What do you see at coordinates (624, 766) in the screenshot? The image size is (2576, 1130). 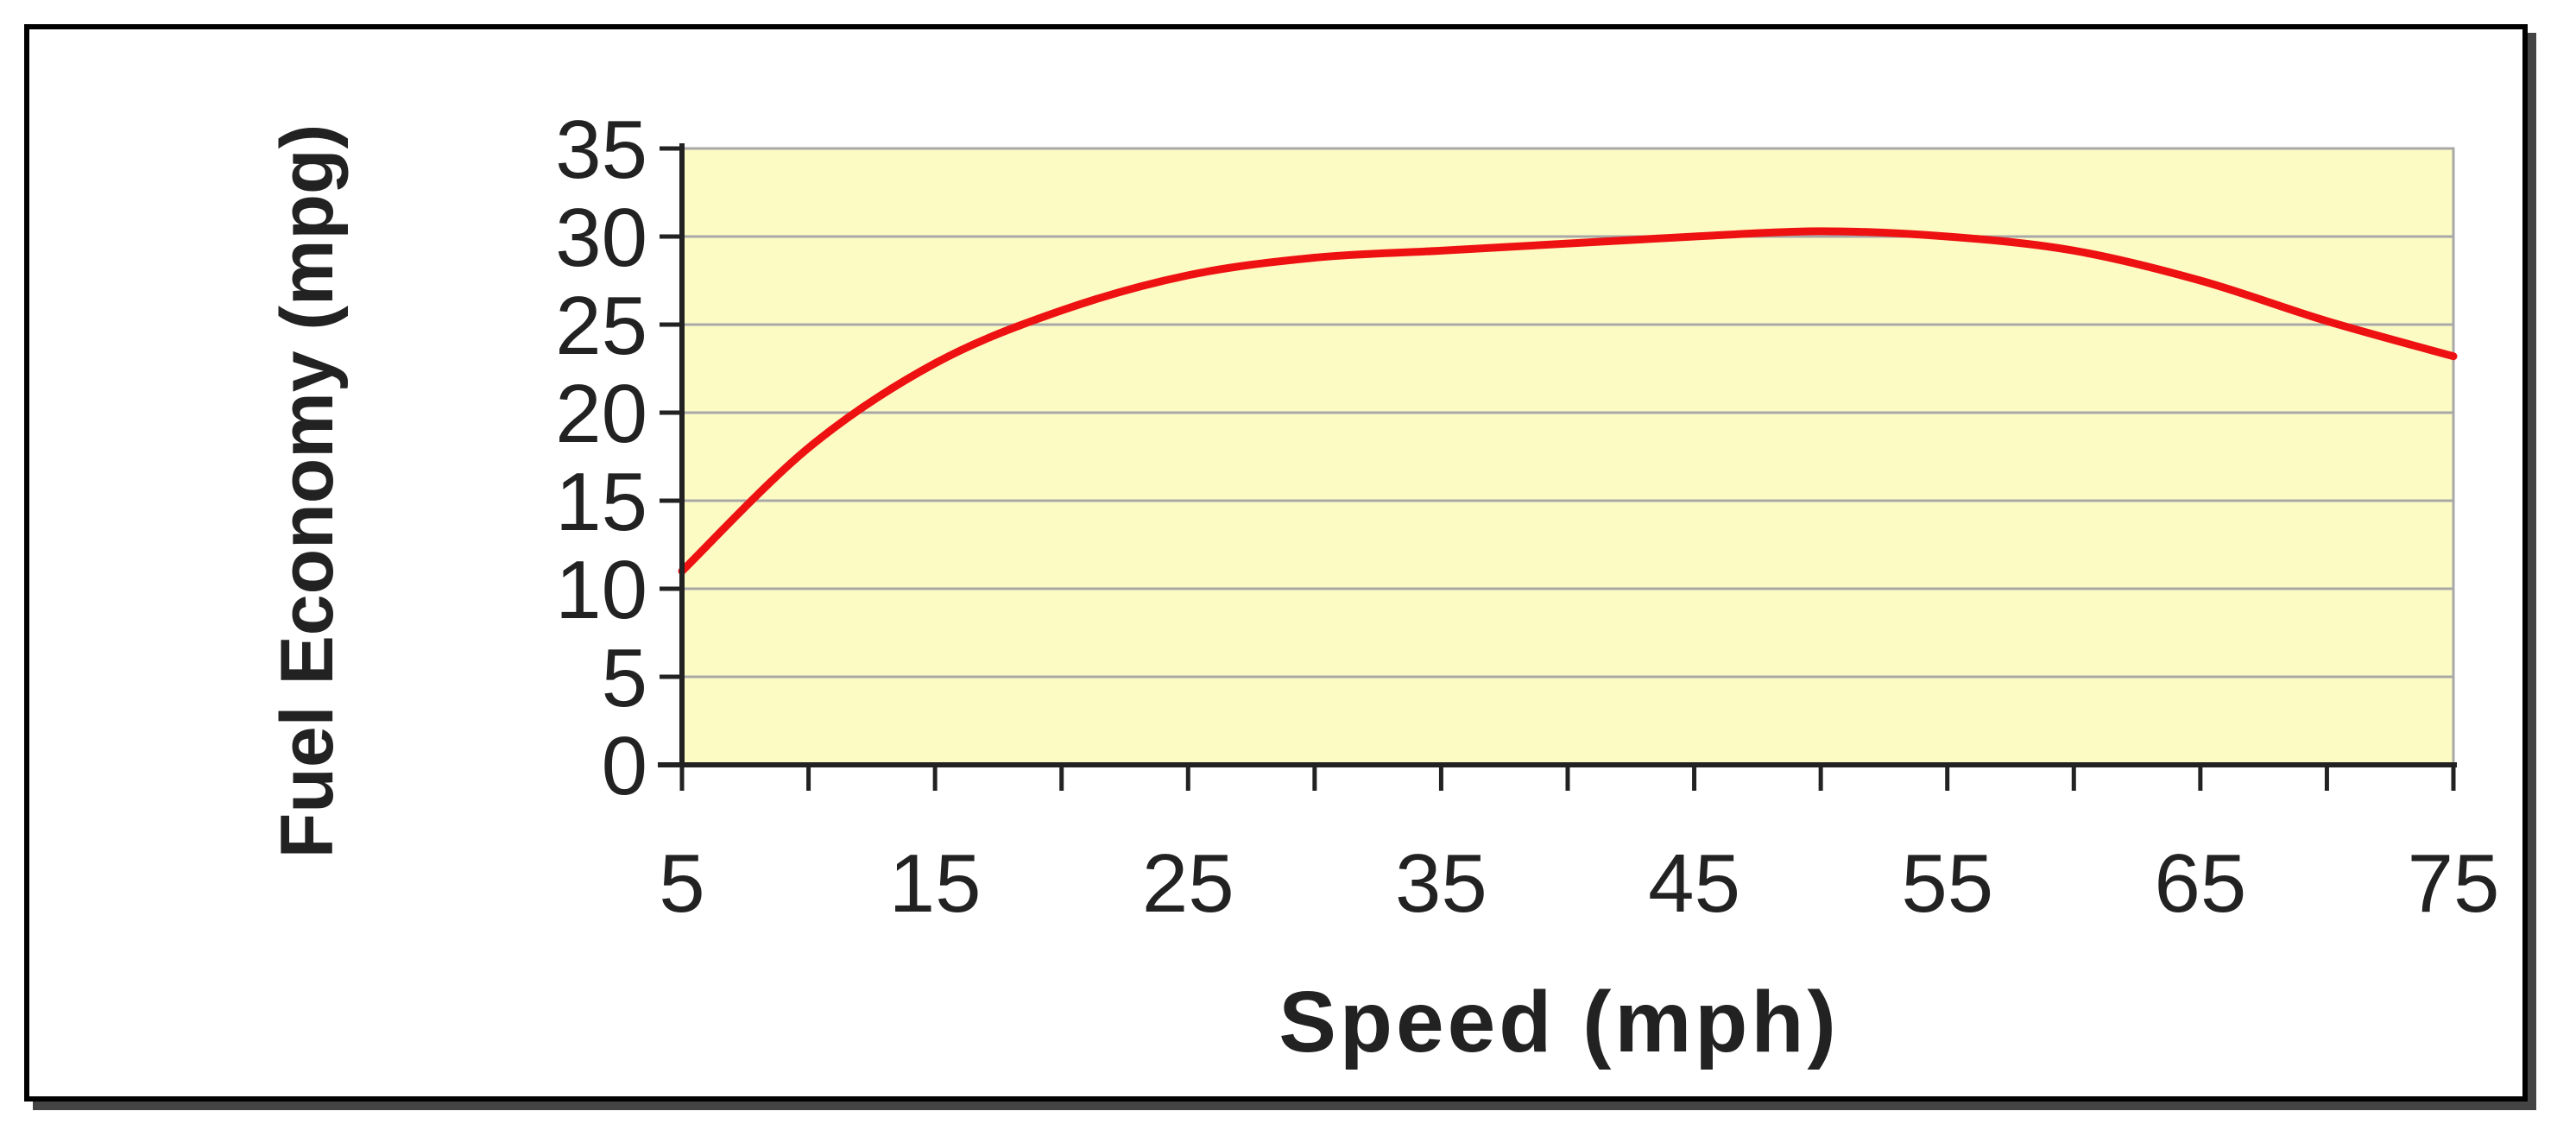 I see `y-tick-label: 0` at bounding box center [624, 766].